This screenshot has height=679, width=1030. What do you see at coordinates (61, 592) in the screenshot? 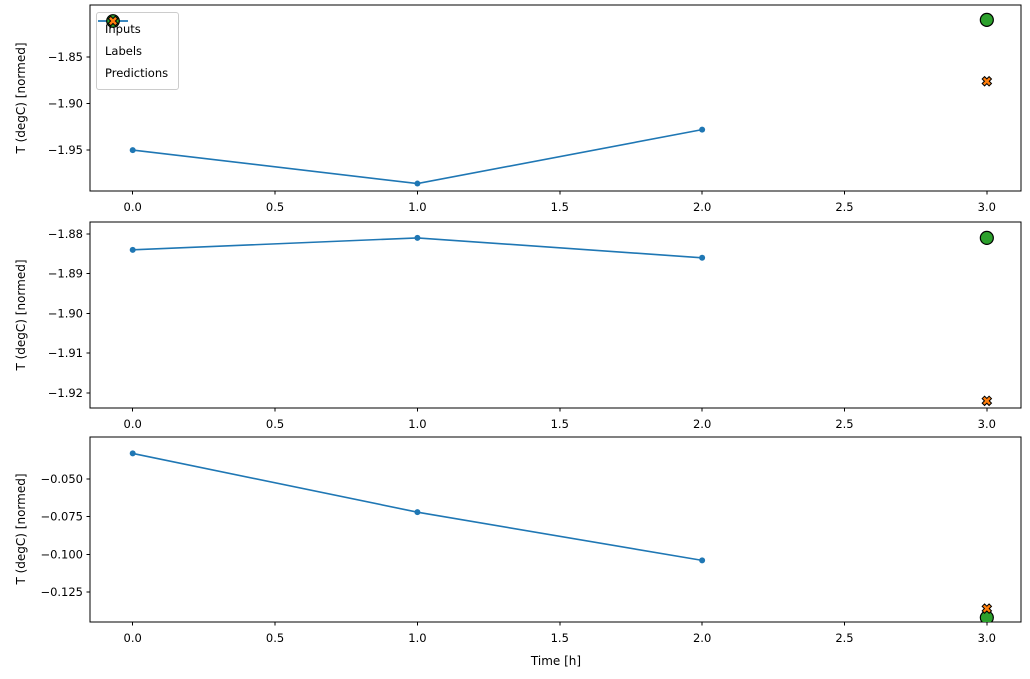
I see `y-tick-label: −0.125` at bounding box center [61, 592].